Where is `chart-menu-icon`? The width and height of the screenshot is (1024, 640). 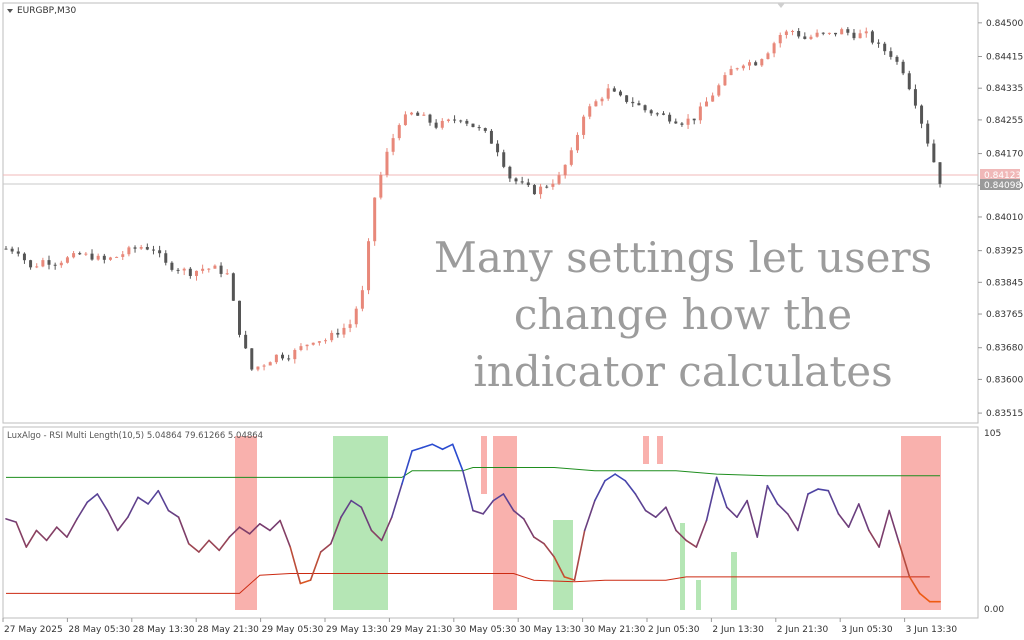 chart-menu-icon is located at coordinates (10, 11).